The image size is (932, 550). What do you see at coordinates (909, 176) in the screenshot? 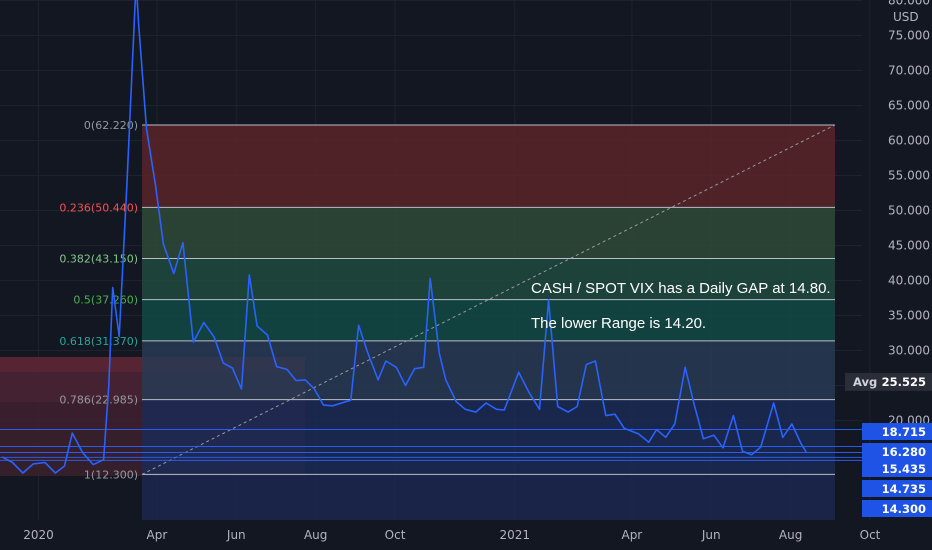
I see `y-tick-label: 55.000` at bounding box center [909, 176].